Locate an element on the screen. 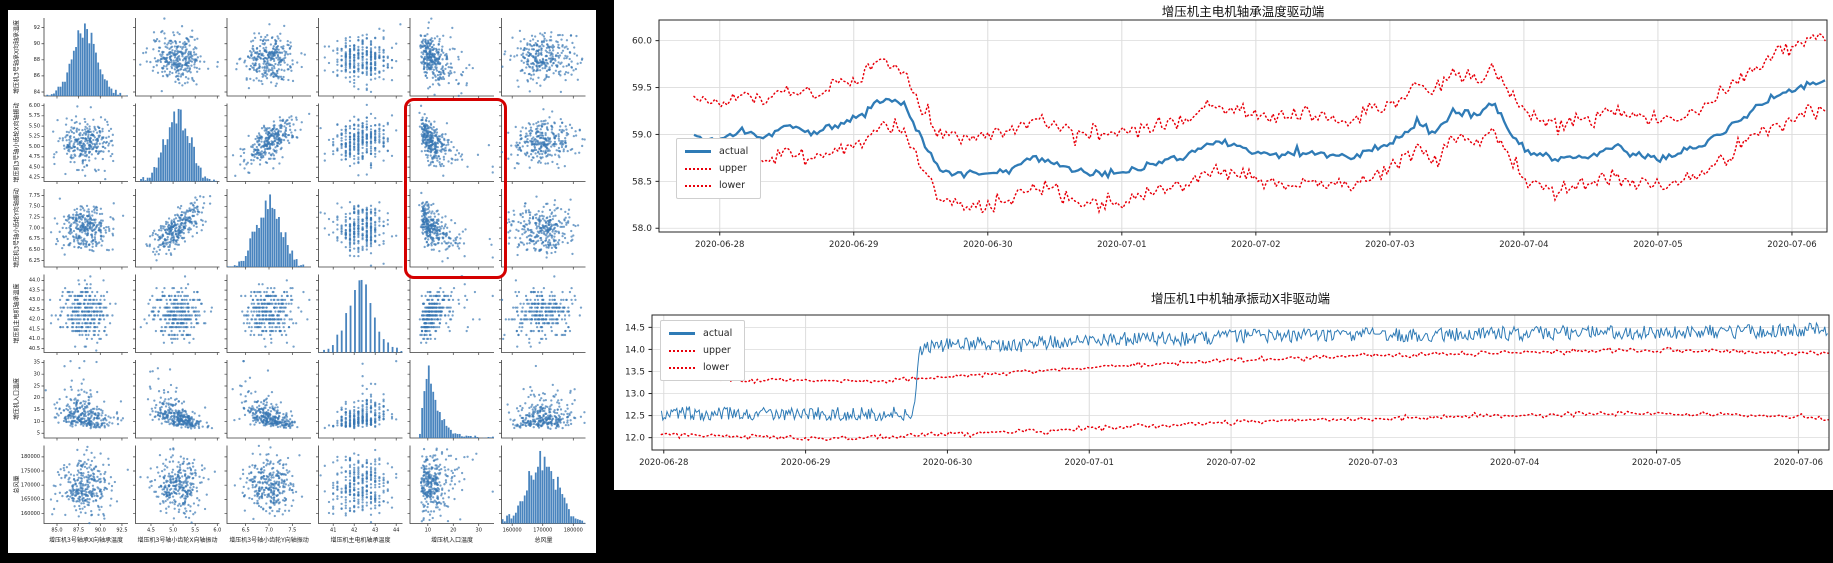 This screenshot has height=563, width=1833. svg-text: 14.5 is located at coordinates (635, 328).